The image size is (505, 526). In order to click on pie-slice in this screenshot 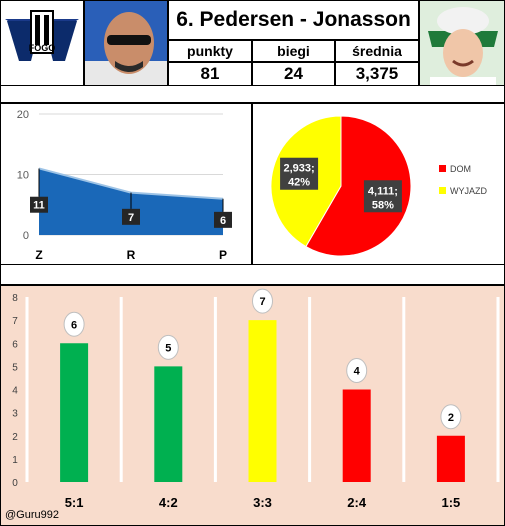, I will do `click(358, 186)`.